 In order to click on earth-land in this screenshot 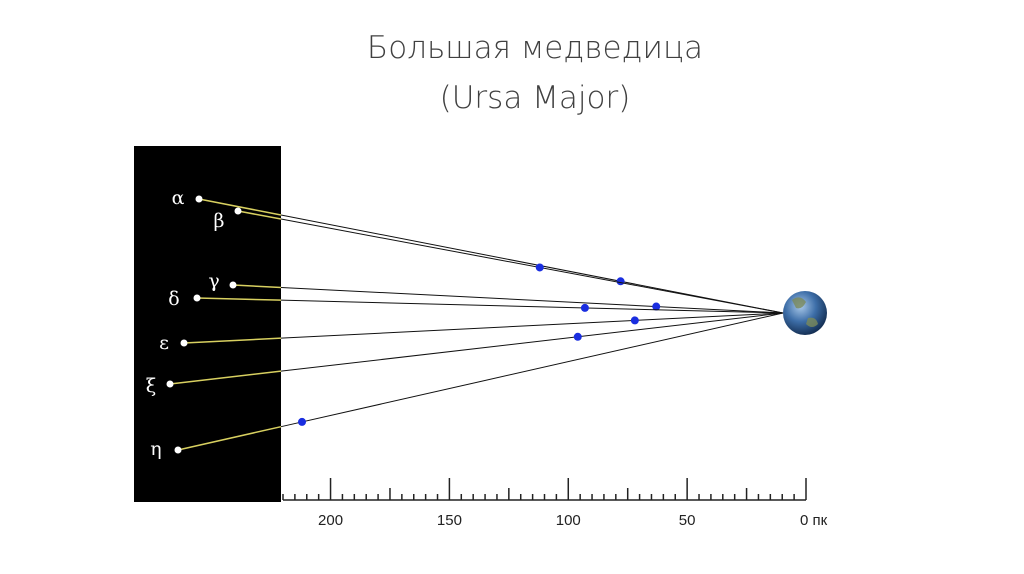, I will do `click(805, 312)`.